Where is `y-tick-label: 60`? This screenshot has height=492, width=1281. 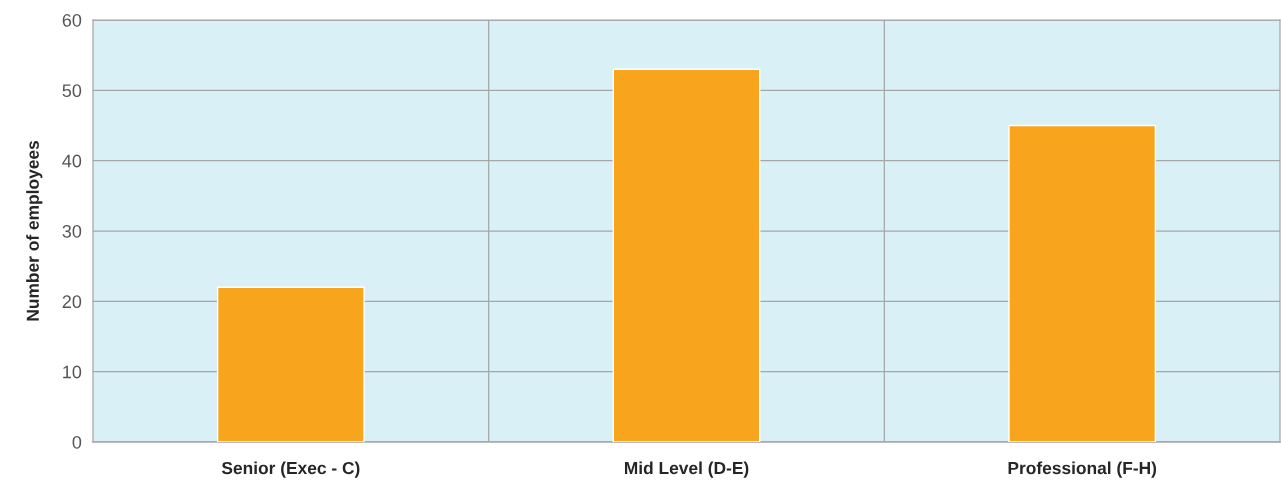
y-tick-label: 60 is located at coordinates (72, 20).